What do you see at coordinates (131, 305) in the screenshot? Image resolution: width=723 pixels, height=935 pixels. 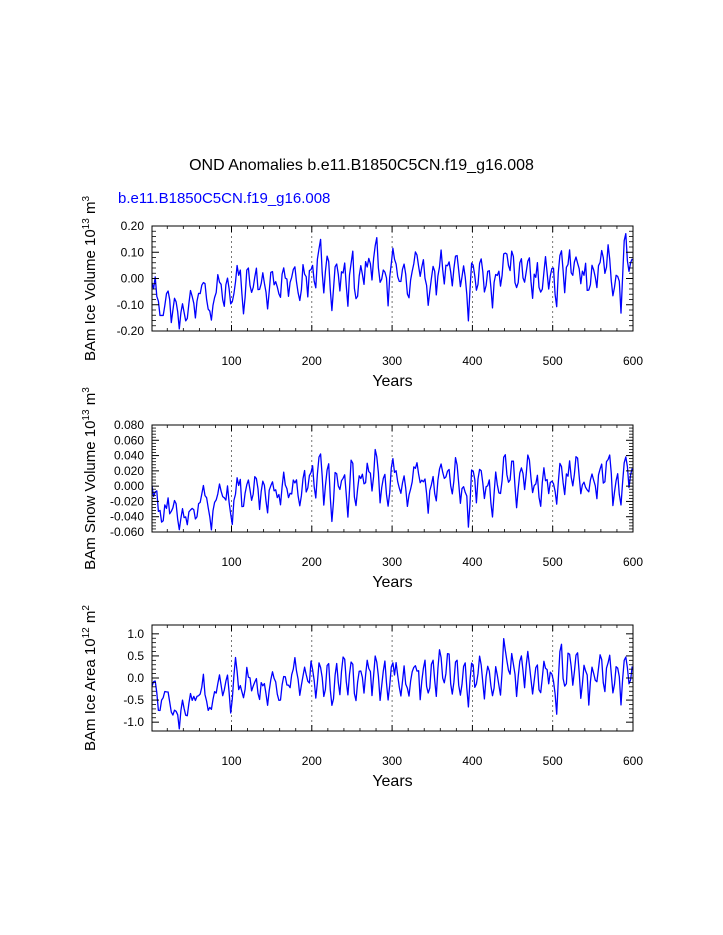 I see `y-tick-label: -0.10` at bounding box center [131, 305].